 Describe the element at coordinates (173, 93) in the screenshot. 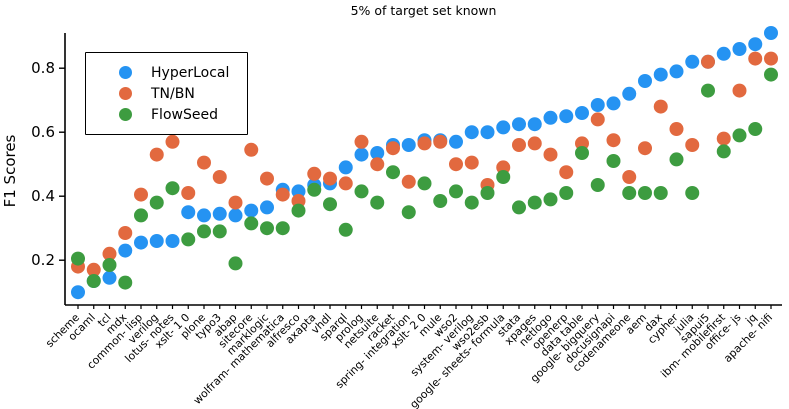

I see `legend-label: TN/BN` at that location.